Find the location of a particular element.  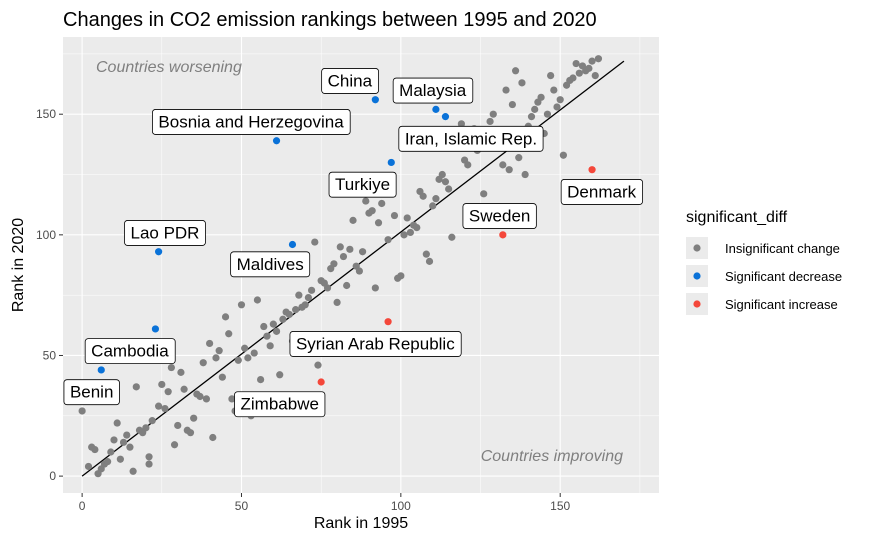

annotation-label: Cambodia is located at coordinates (130, 351).